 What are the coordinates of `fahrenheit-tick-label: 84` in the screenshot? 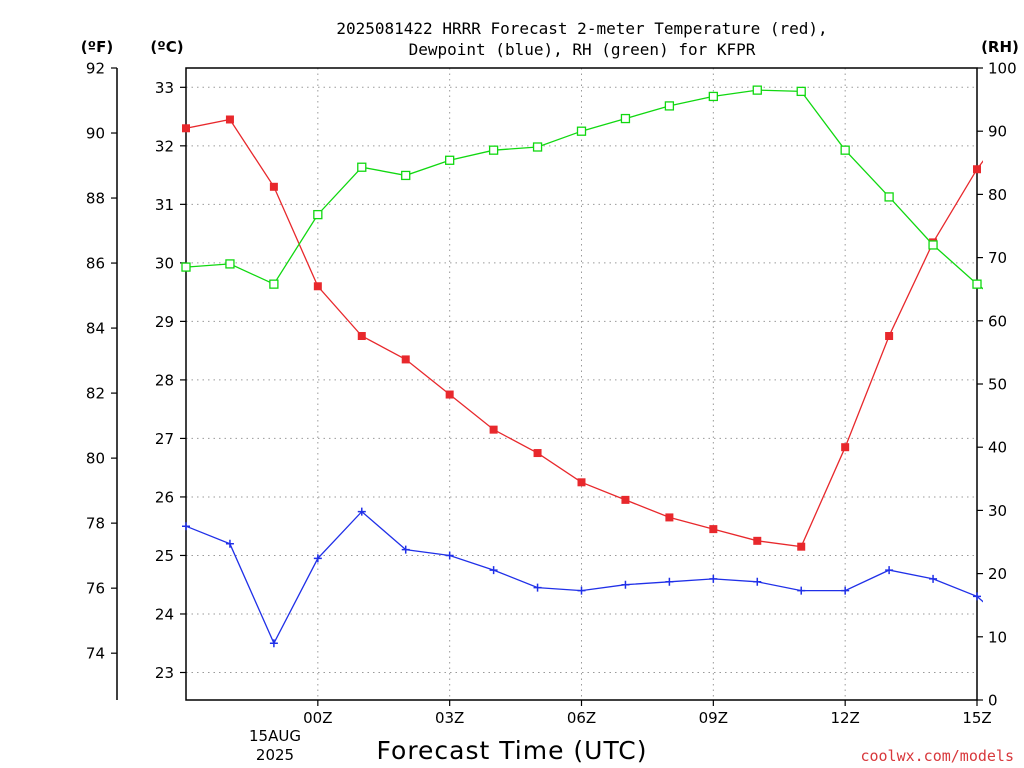 It's located at (95, 329).